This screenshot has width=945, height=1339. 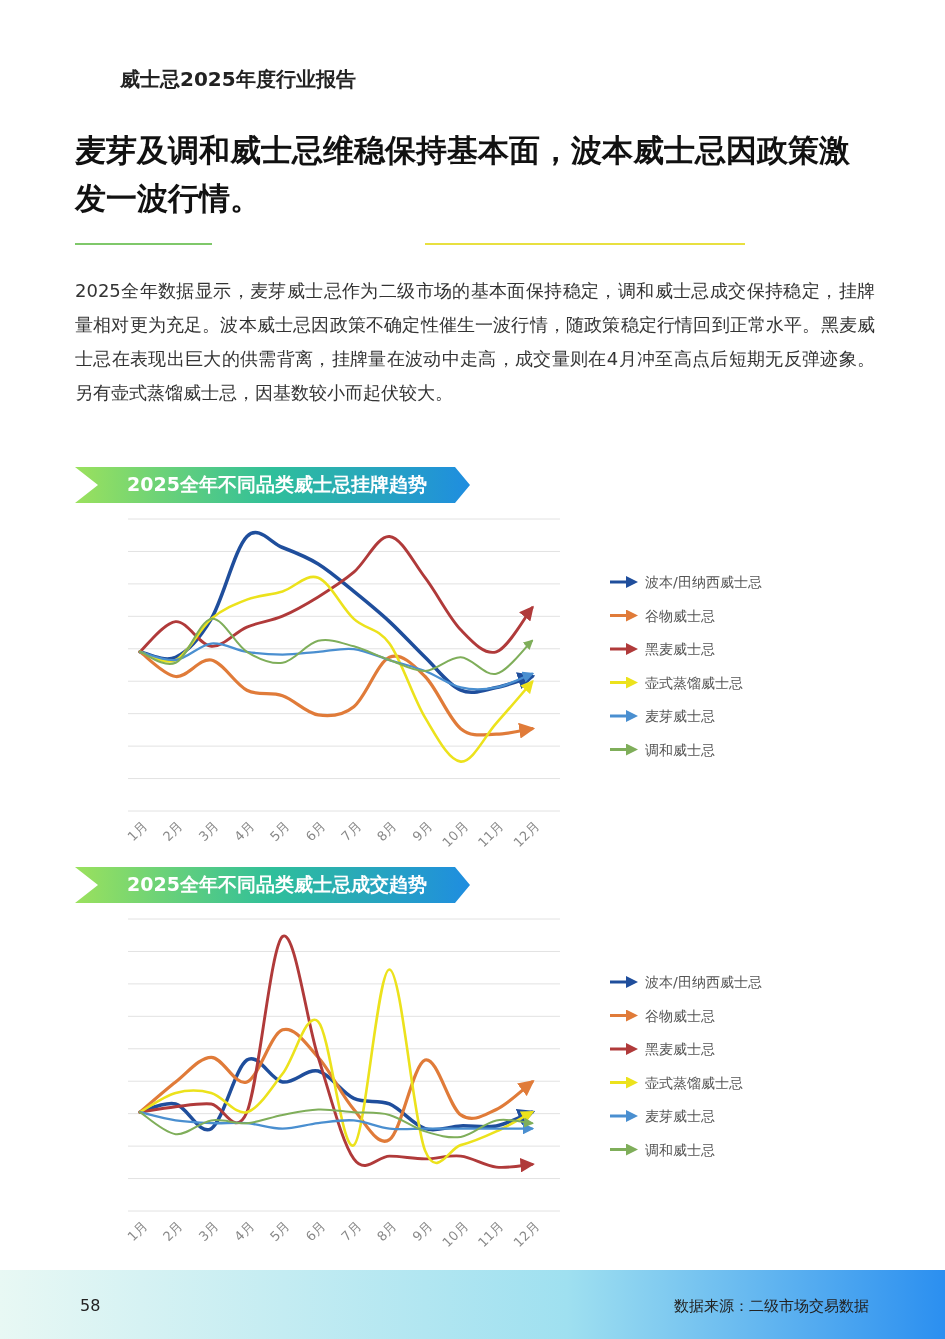 What do you see at coordinates (277, 484) in the screenshot?
I see `chart-title: 2025全年不同品类威士忌挂牌趋势` at bounding box center [277, 484].